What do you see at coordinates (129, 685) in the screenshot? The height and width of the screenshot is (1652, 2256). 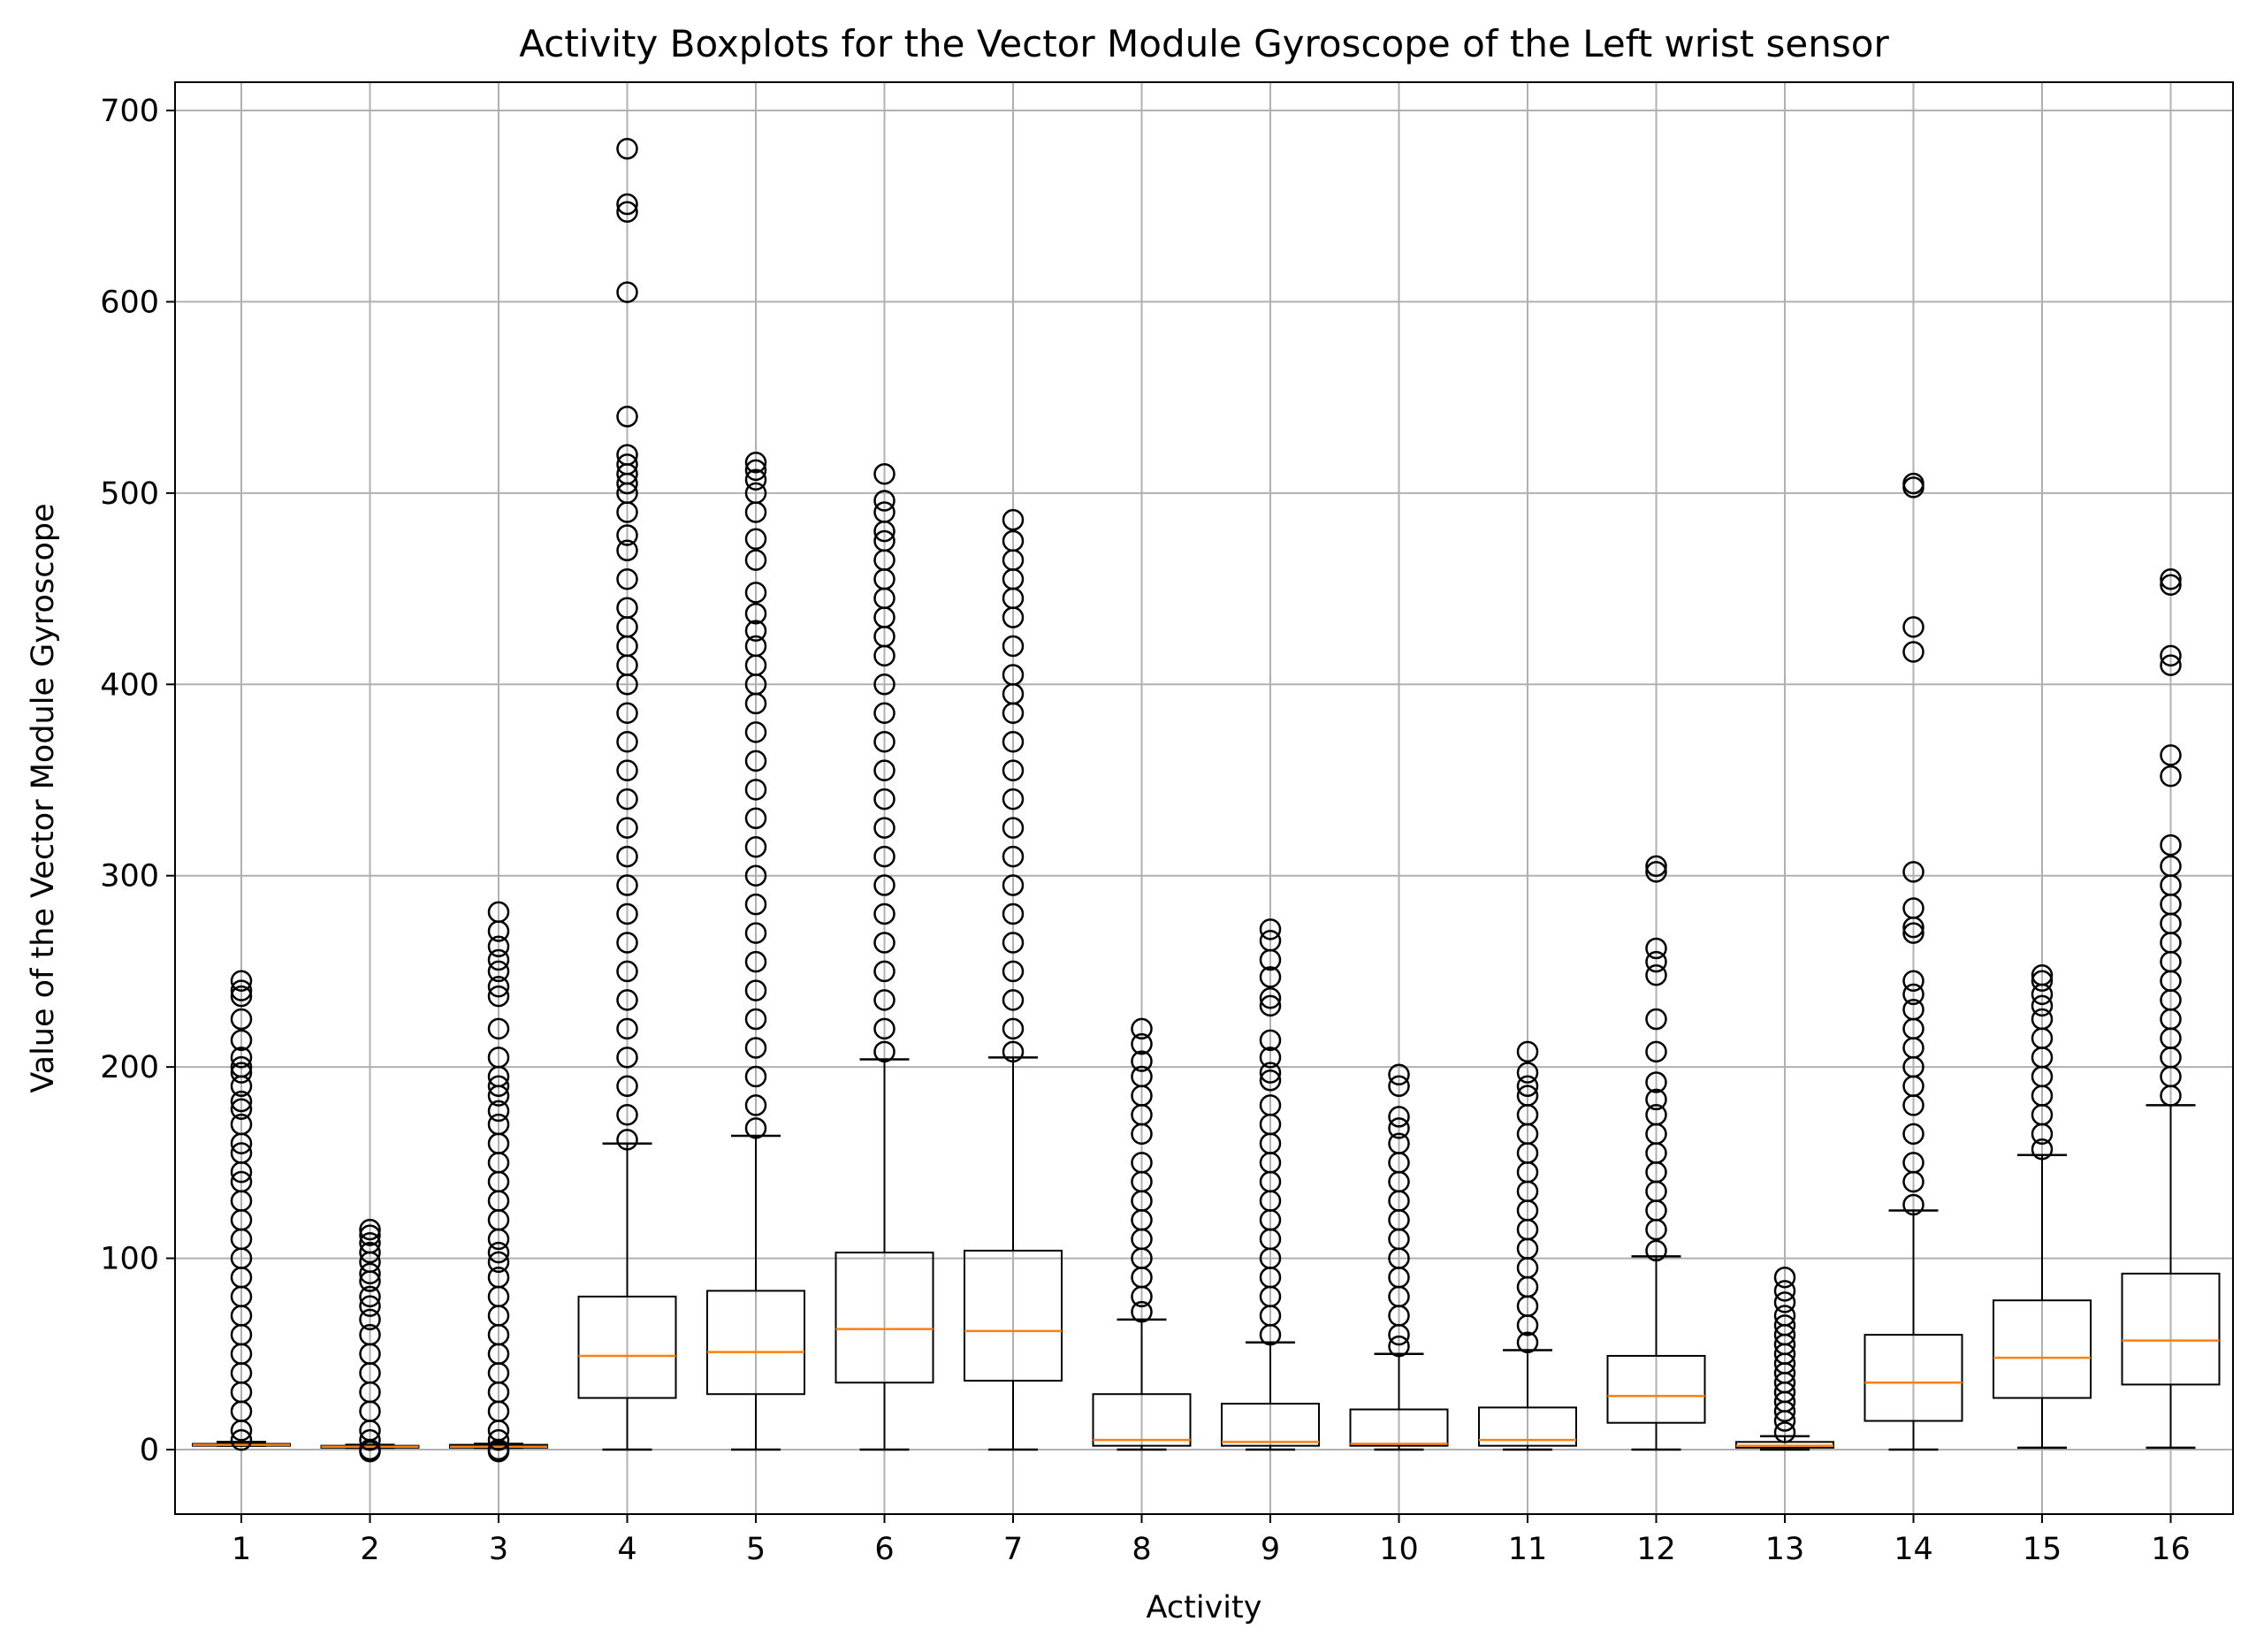 I see `y-tick-label: 400` at bounding box center [129, 685].